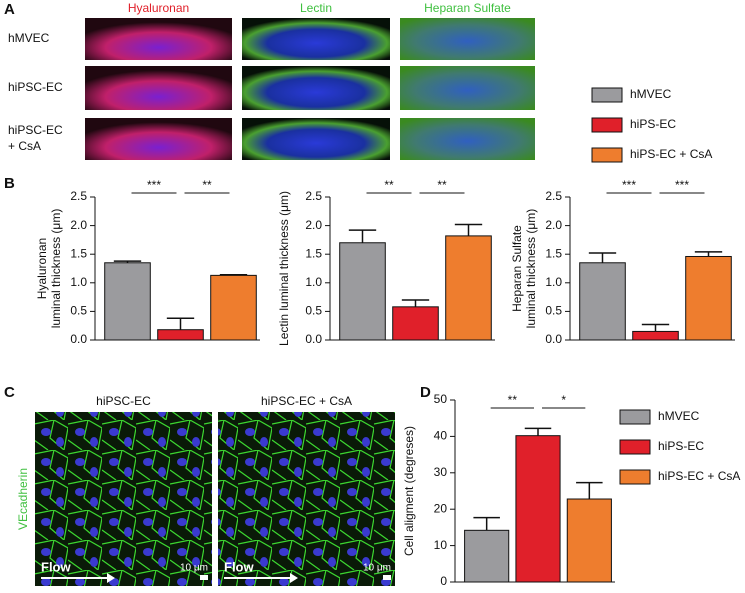 The image size is (745, 593). Describe the element at coordinates (123, 401) in the screenshot. I see `image-title: hiPSC-EC` at that location.